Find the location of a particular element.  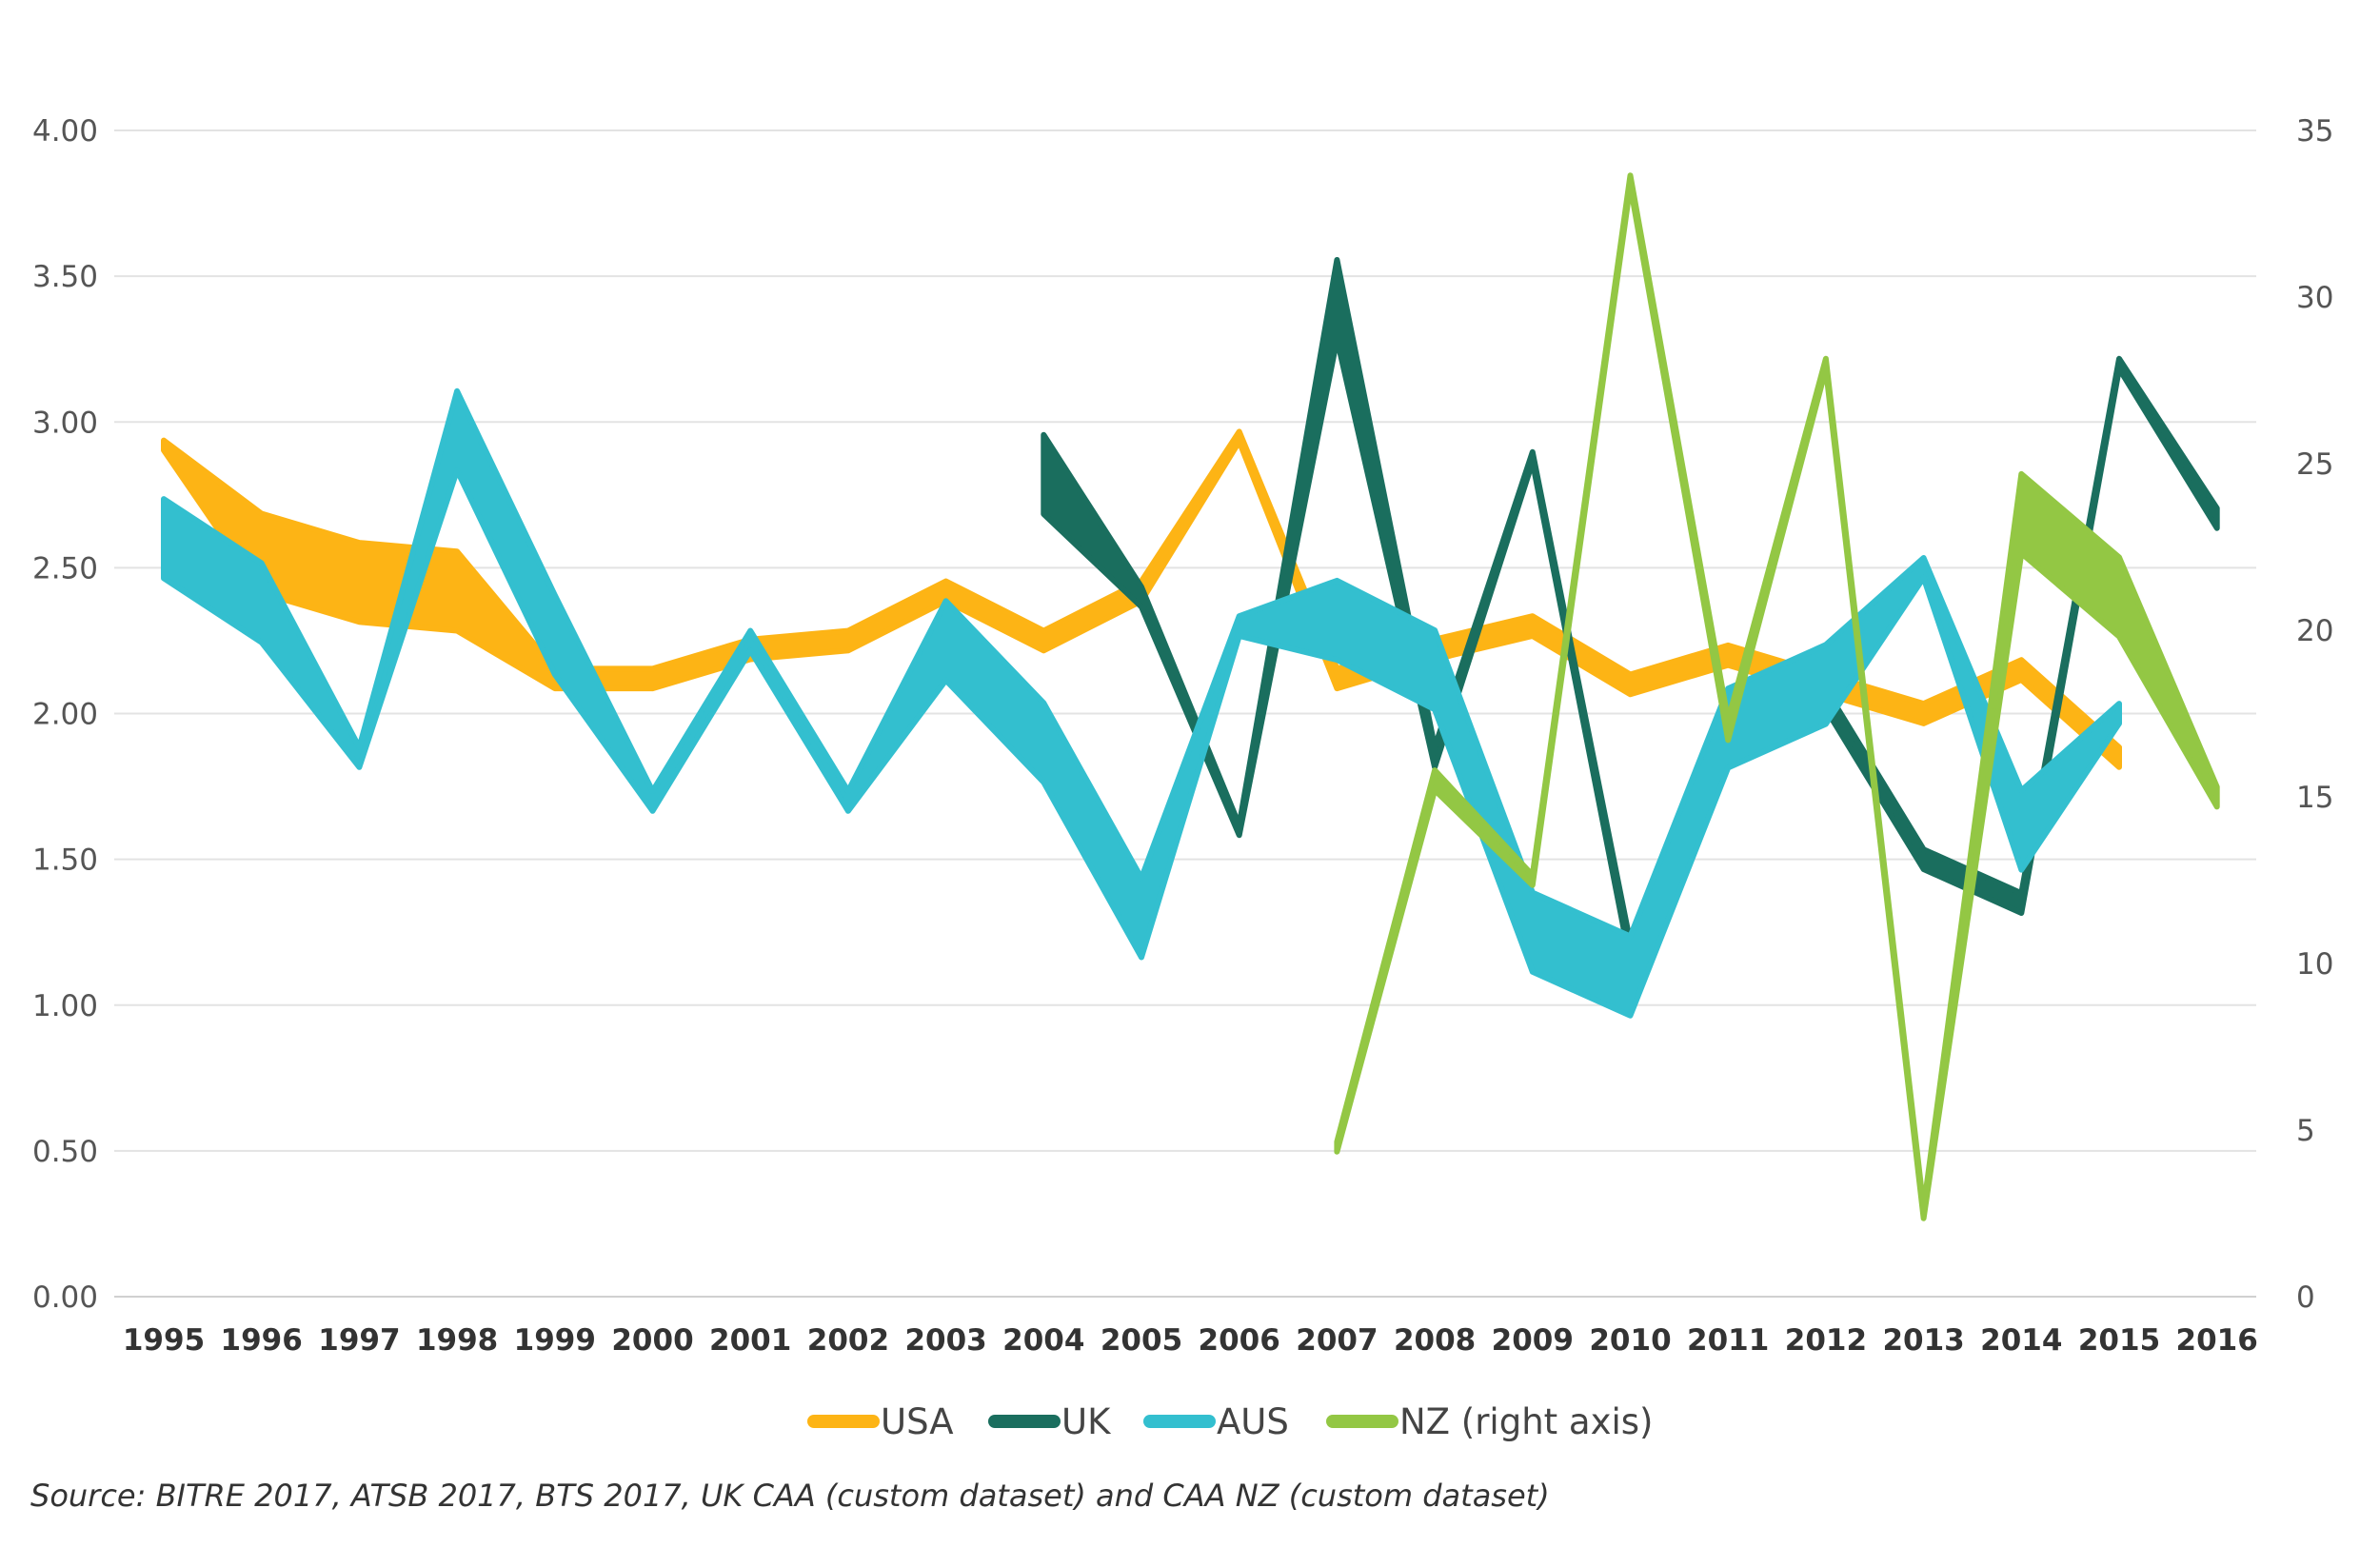

legend: USA UK AUS NZ (right axis) is located at coordinates (1230, 1421).